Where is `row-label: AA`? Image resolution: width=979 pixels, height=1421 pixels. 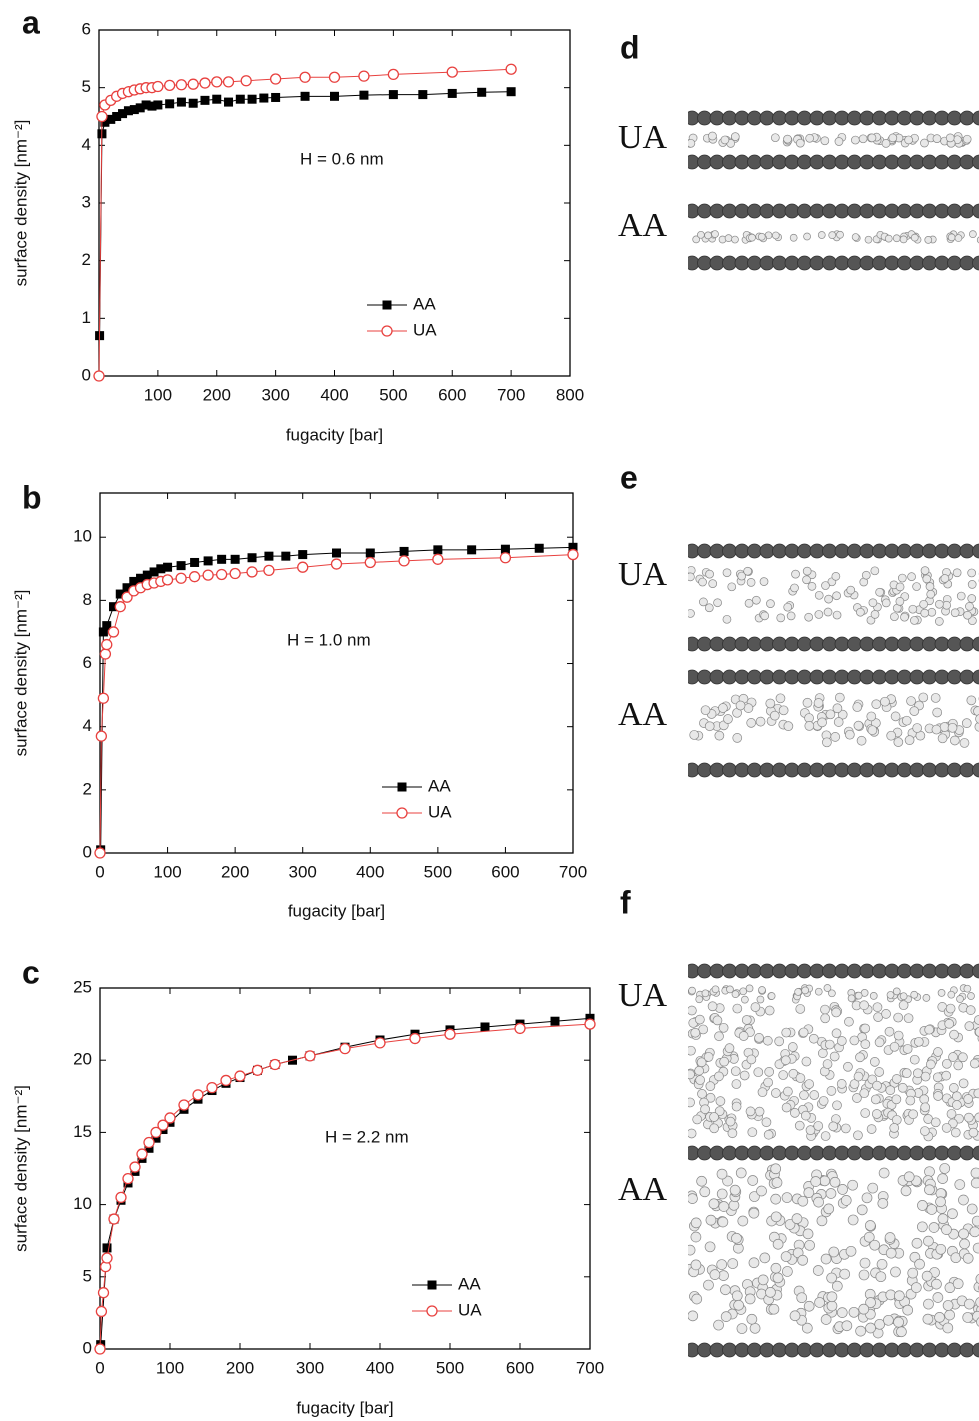
row-label: AA is located at coordinates (643, 225).